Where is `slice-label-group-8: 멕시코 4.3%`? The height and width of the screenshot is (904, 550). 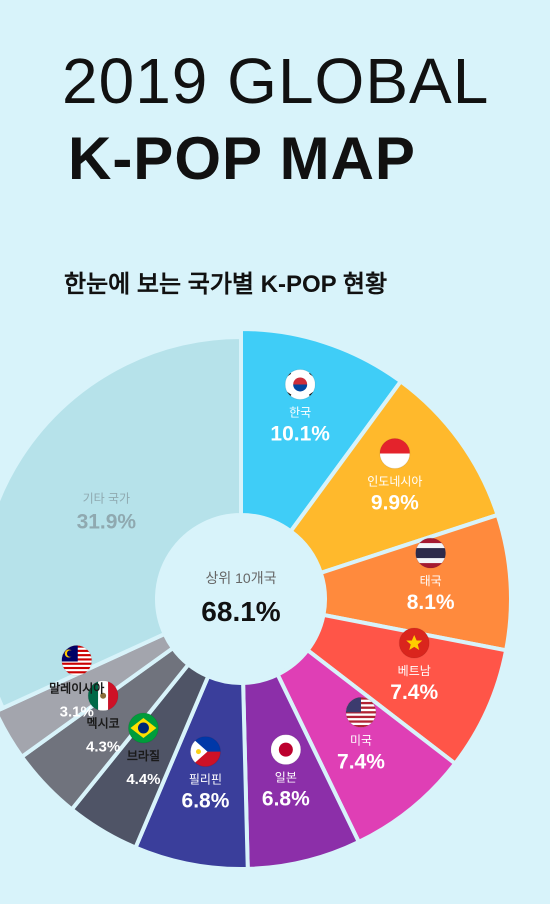
slice-label-group-8: 멕시코 4.3% is located at coordinates (103, 718).